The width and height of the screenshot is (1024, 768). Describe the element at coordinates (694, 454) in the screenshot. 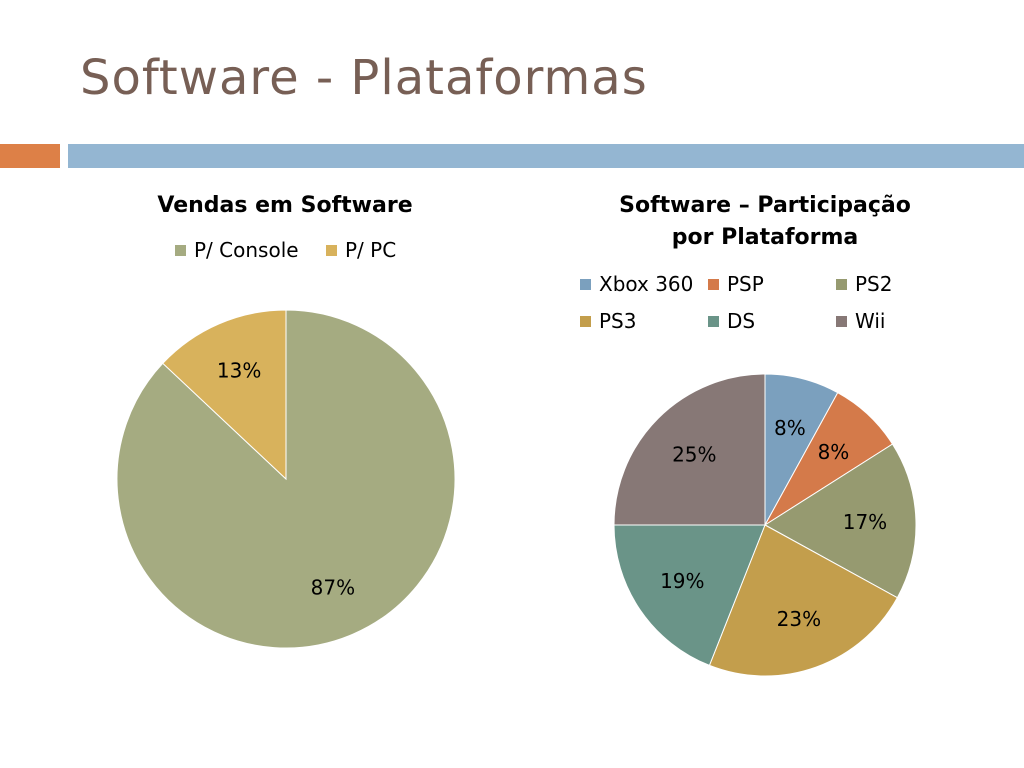

I see `chart2-label-wii: 25%` at that location.